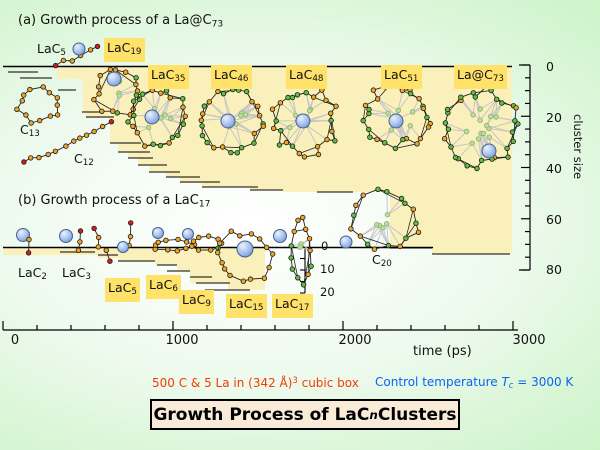 This screenshot has width=600, height=450. I want to click on molecule-lac17-la, so click(346, 242).